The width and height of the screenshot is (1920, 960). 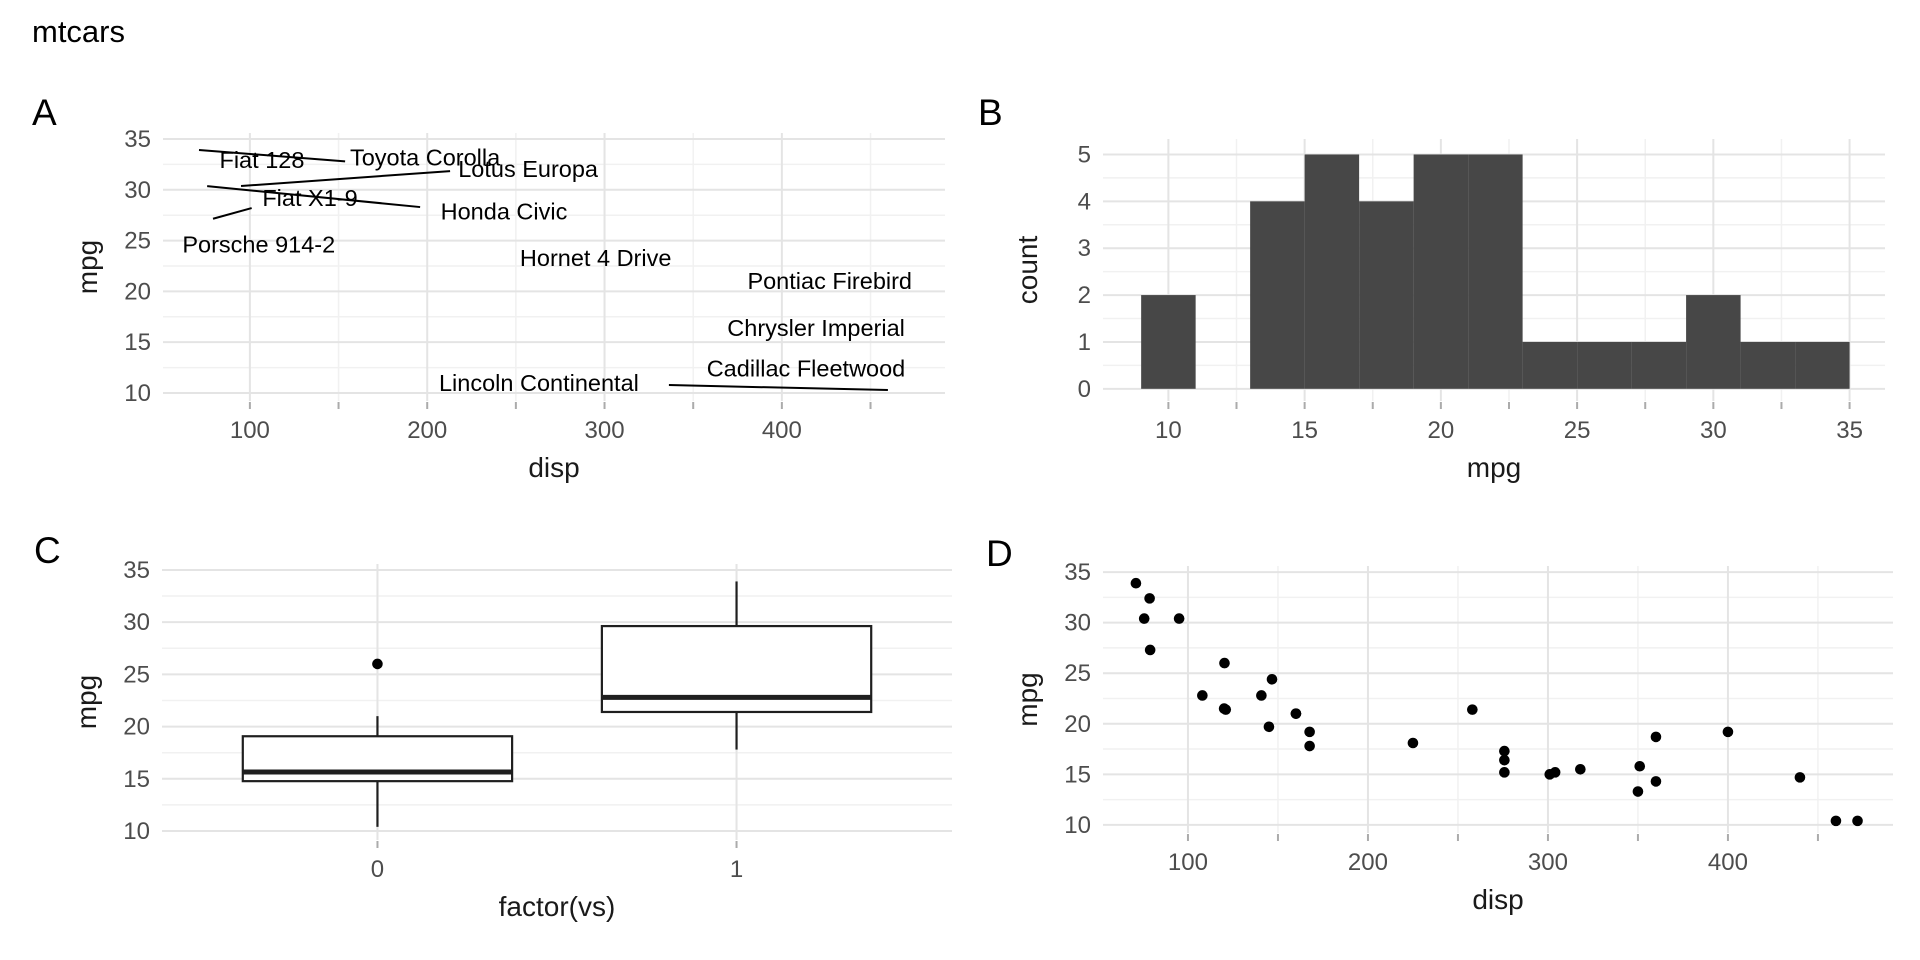 What do you see at coordinates (528, 169) in the screenshot?
I see `car-label: Lotus Europa` at bounding box center [528, 169].